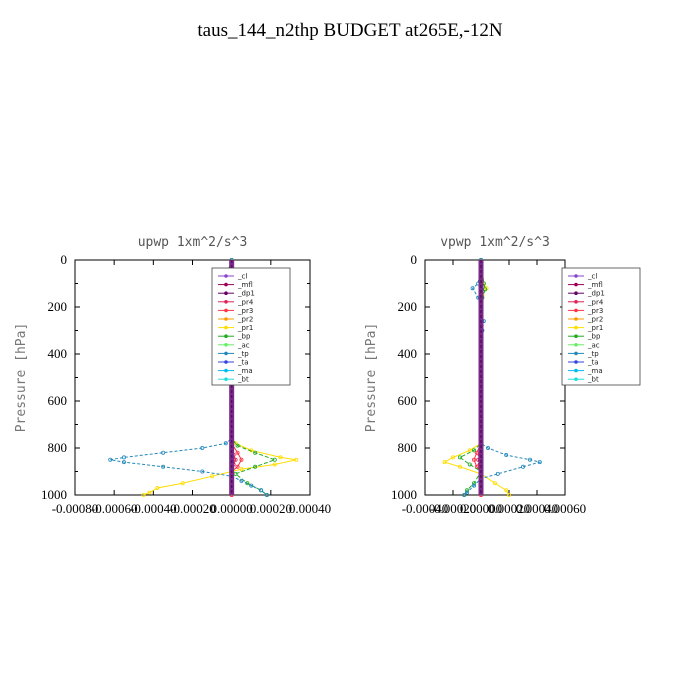 Image resolution: width=700 pixels, height=700 pixels. I want to click on x-tick-label: -0.00060, so click(114, 508).